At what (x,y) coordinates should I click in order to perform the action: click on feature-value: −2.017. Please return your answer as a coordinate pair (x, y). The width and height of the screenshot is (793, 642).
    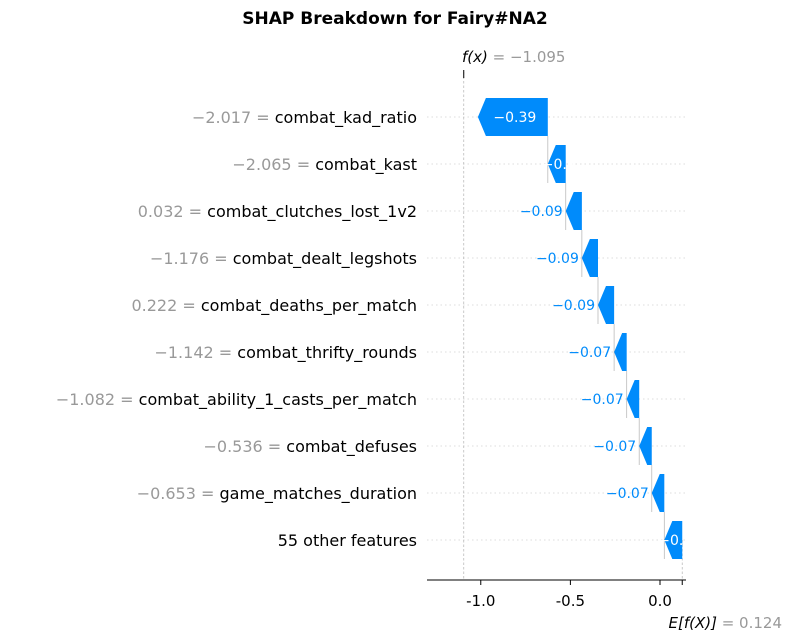
    Looking at the image, I should click on (221, 117).